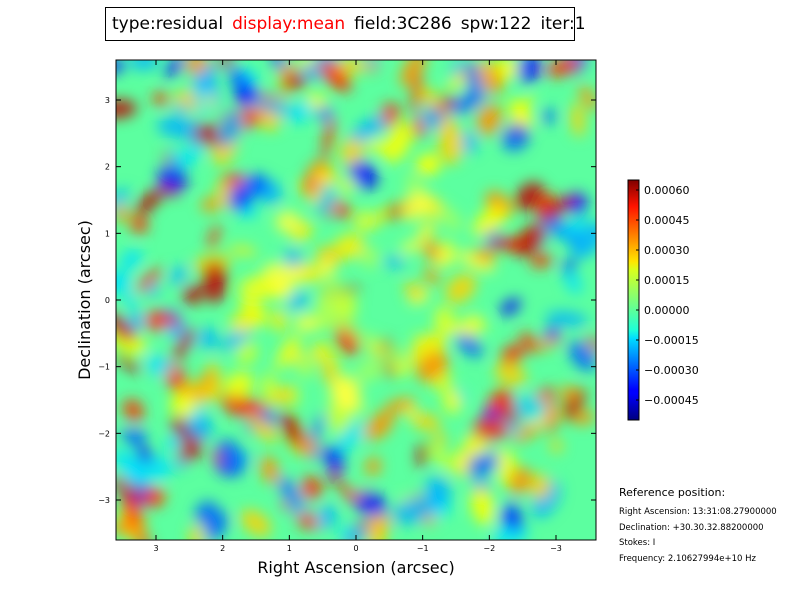 This screenshot has width=800, height=600. What do you see at coordinates (168, 24) in the screenshot?
I see `title-type: type:residual` at bounding box center [168, 24].